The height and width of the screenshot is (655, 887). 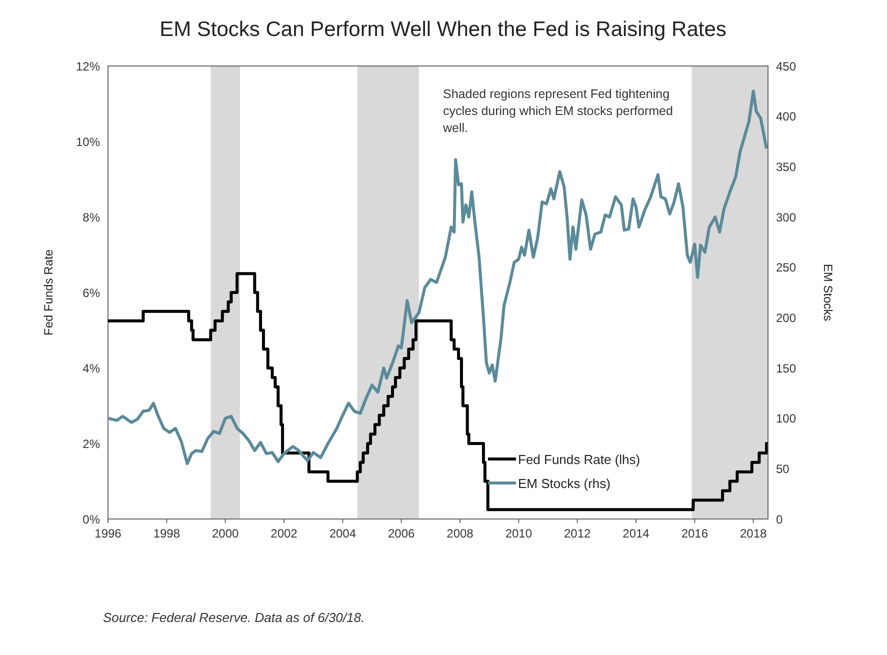 What do you see at coordinates (636, 533) in the screenshot?
I see `x-tick-label: 2014` at bounding box center [636, 533].